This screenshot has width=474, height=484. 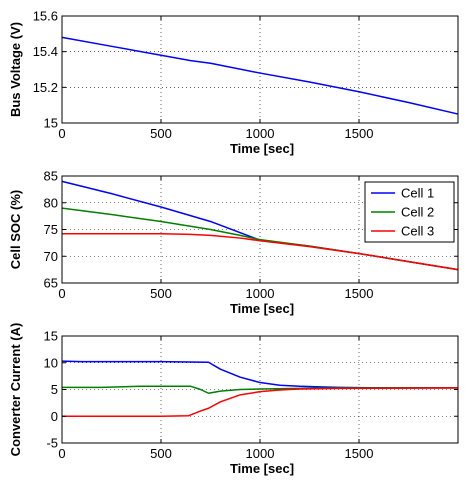 I want to click on legend-label: Cell 2, so click(x=417, y=212).